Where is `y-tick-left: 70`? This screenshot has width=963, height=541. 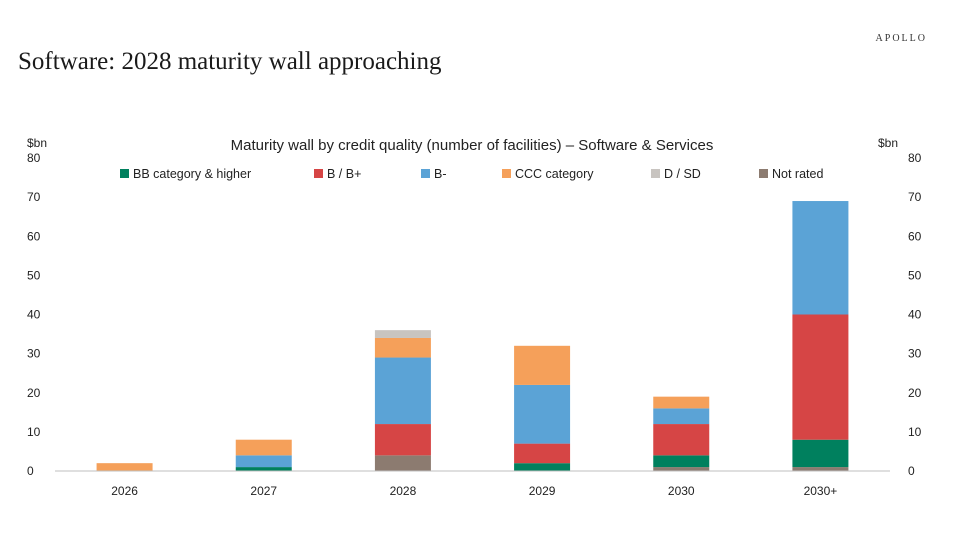 y-tick-left: 70 is located at coordinates (34, 197).